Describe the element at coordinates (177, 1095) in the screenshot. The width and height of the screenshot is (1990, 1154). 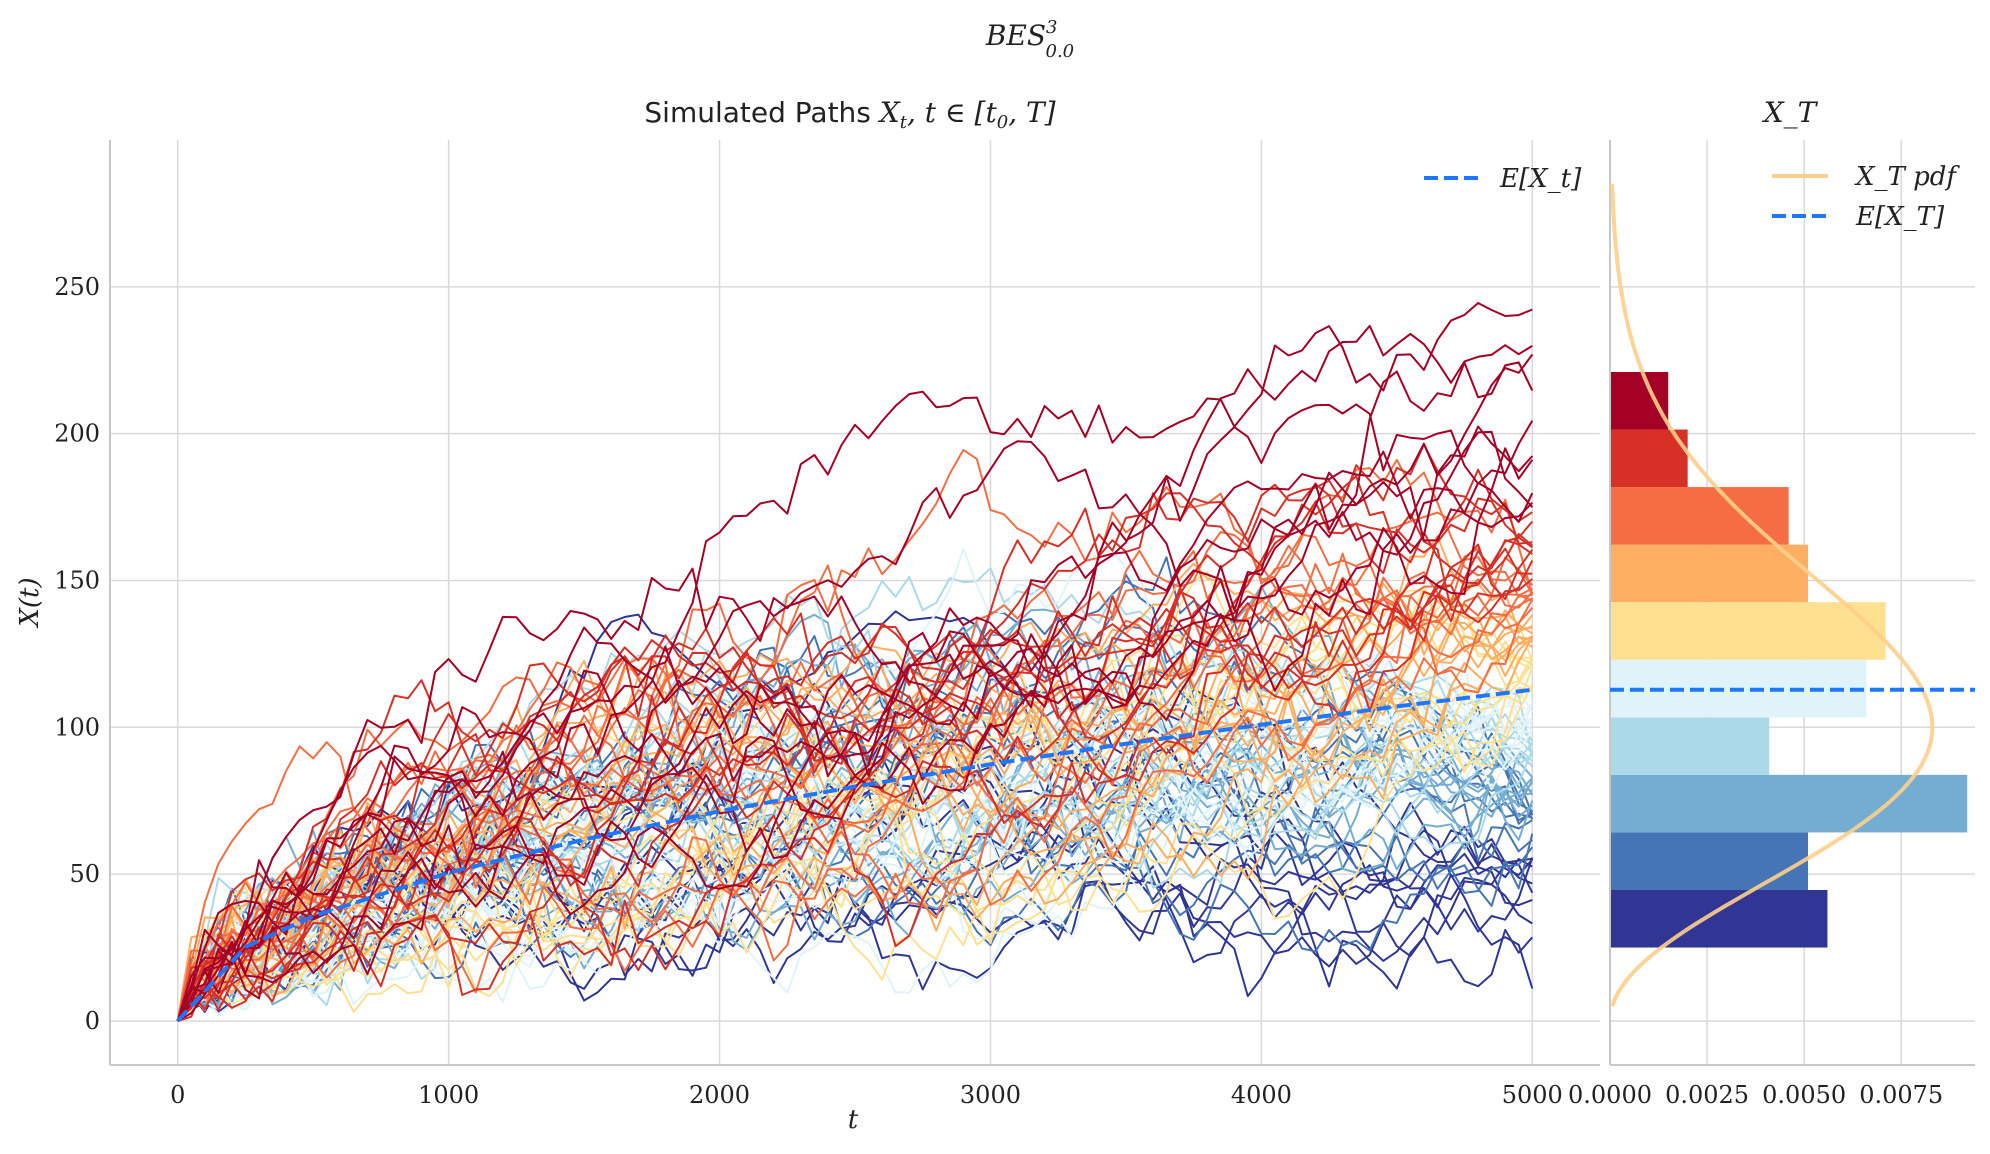
I see `paths-x-tick-label: 0` at that location.